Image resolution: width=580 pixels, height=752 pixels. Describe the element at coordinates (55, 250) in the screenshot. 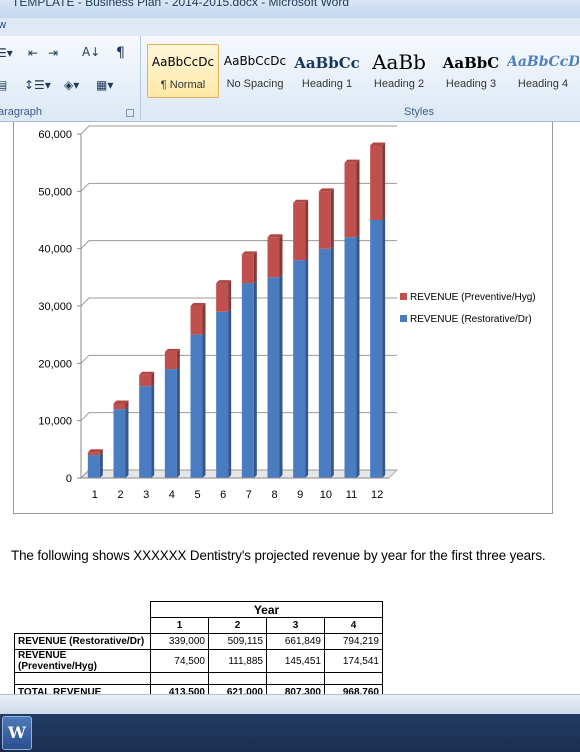

I see `y-tick-label: 40,000` at that location.